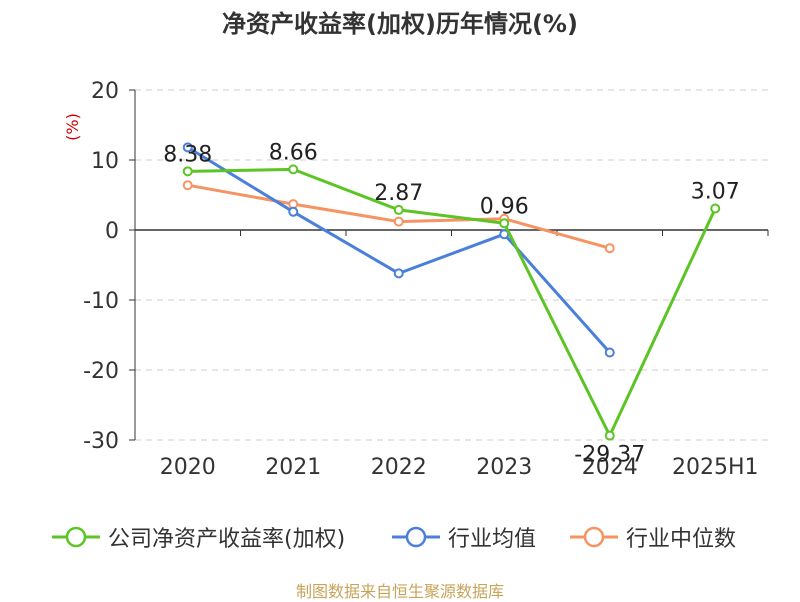 The width and height of the screenshot is (800, 602). Describe the element at coordinates (715, 467) in the screenshot. I see `x-tick-label: 2025H1` at that location.